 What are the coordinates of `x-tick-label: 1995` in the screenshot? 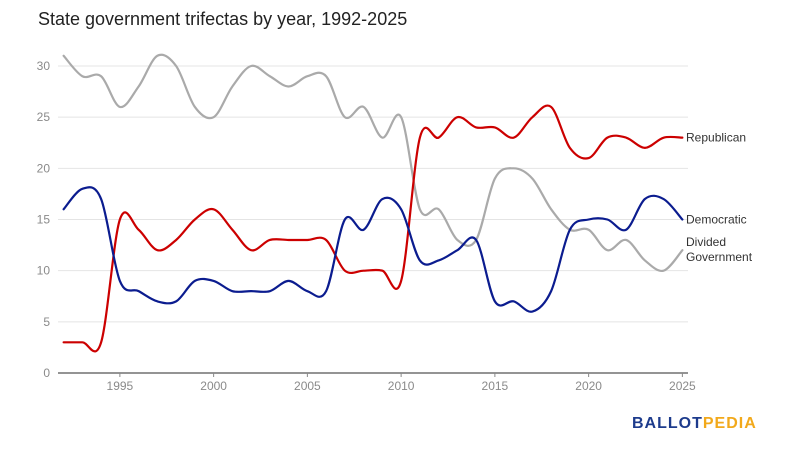 It's located at (120, 386).